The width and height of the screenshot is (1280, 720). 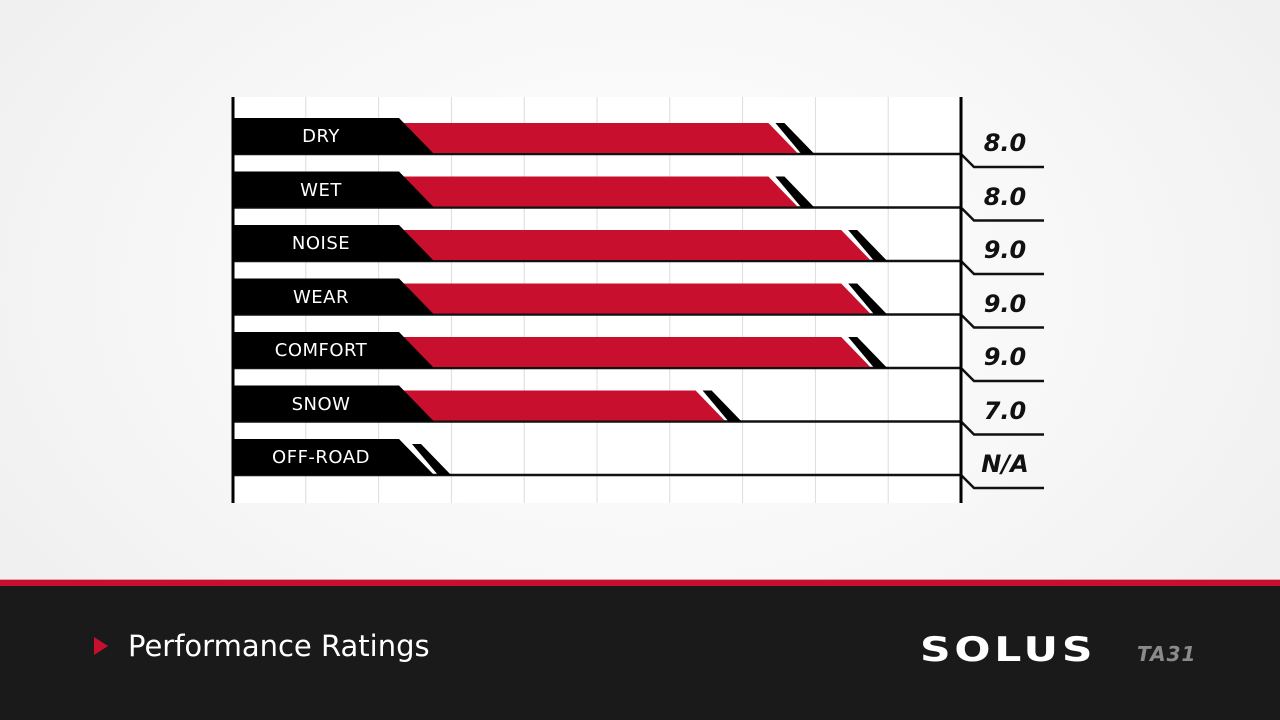 What do you see at coordinates (321, 404) in the screenshot?
I see `row-label-snow: SNOW` at bounding box center [321, 404].